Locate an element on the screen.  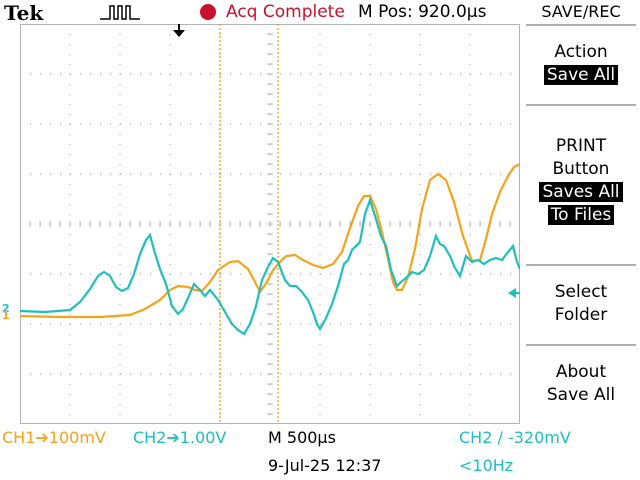
ch2-scale-readout: CH2➔1.00V is located at coordinates (180, 437).